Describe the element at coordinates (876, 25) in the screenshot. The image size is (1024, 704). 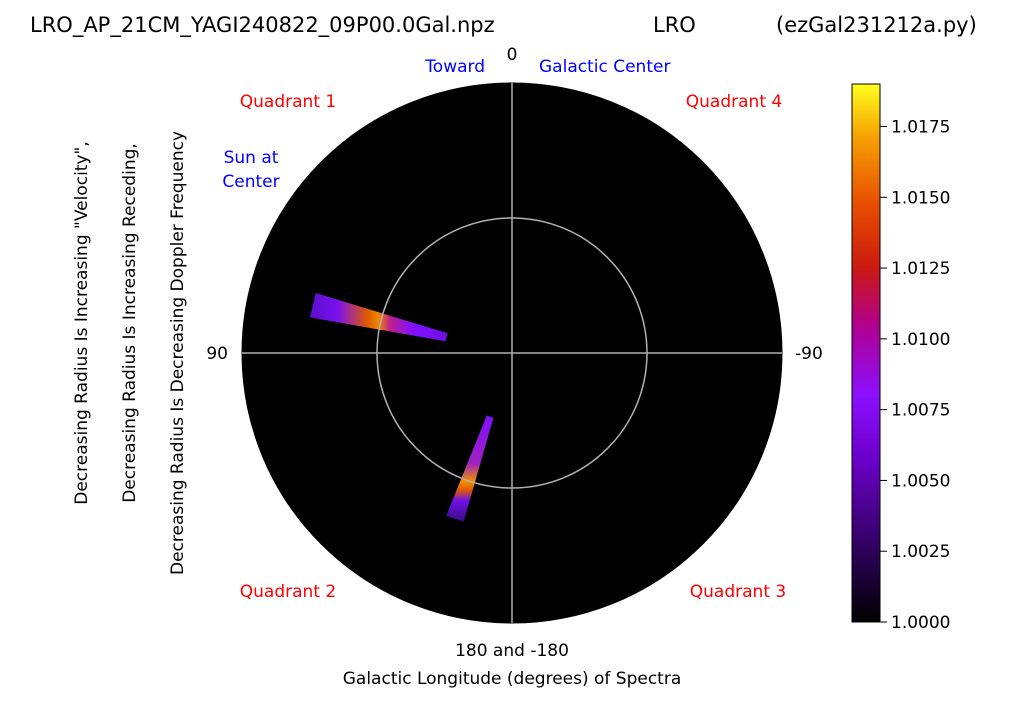
I see `chart-title-right: (ezGal231212a.py)` at that location.